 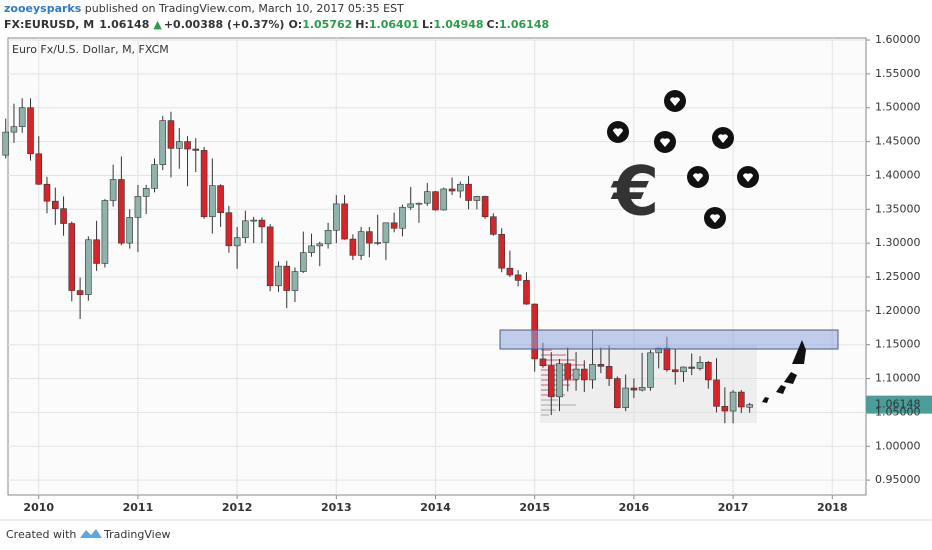 I want to click on y-tick-label: 1.10000, so click(x=898, y=378).